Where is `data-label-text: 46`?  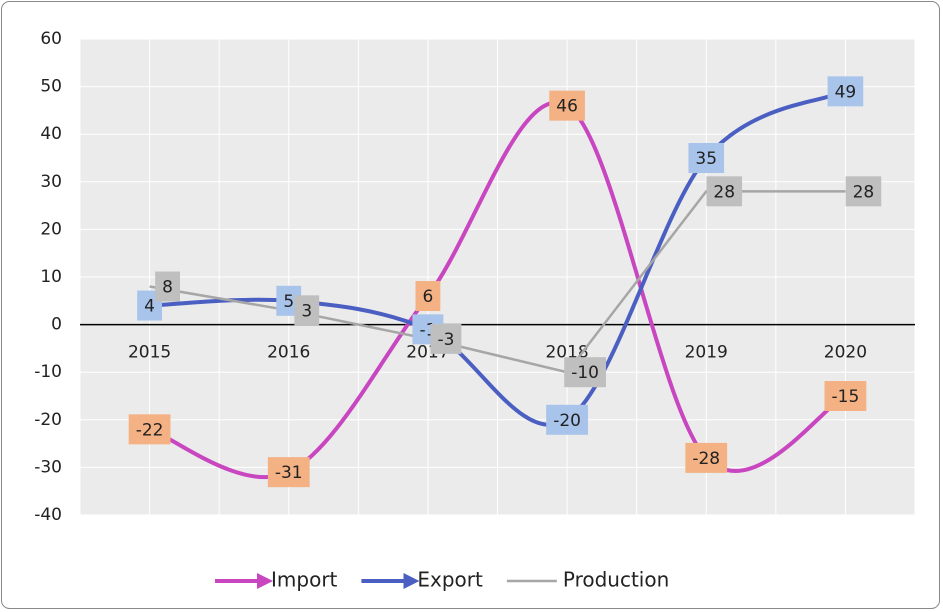 data-label-text: 46 is located at coordinates (567, 107).